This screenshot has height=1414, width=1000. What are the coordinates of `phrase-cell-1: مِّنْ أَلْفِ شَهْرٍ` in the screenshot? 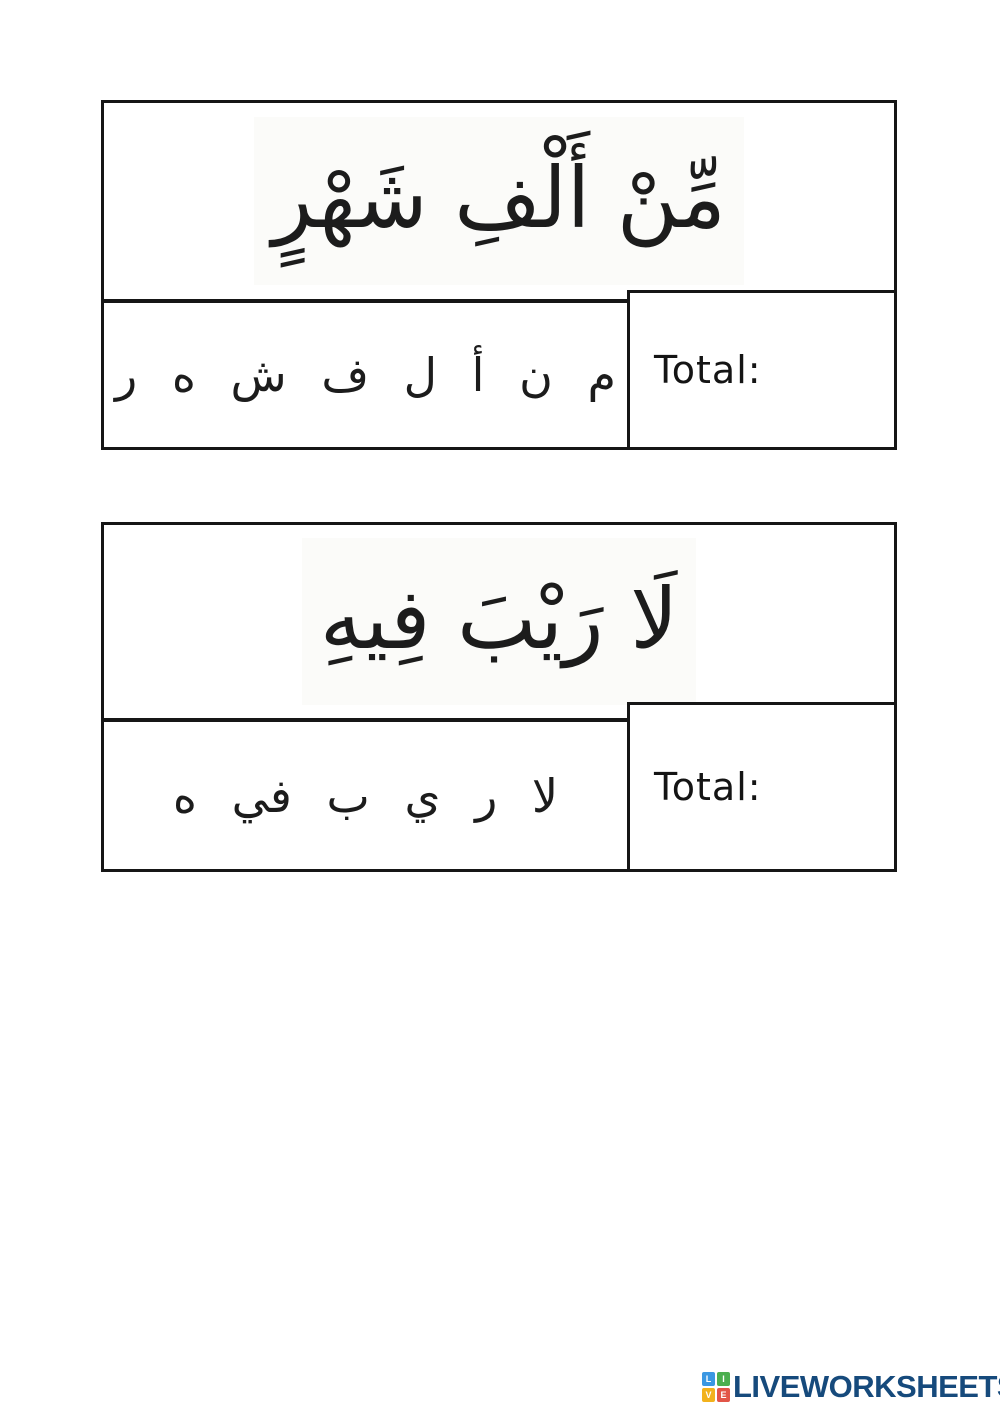 It's located at (499, 201).